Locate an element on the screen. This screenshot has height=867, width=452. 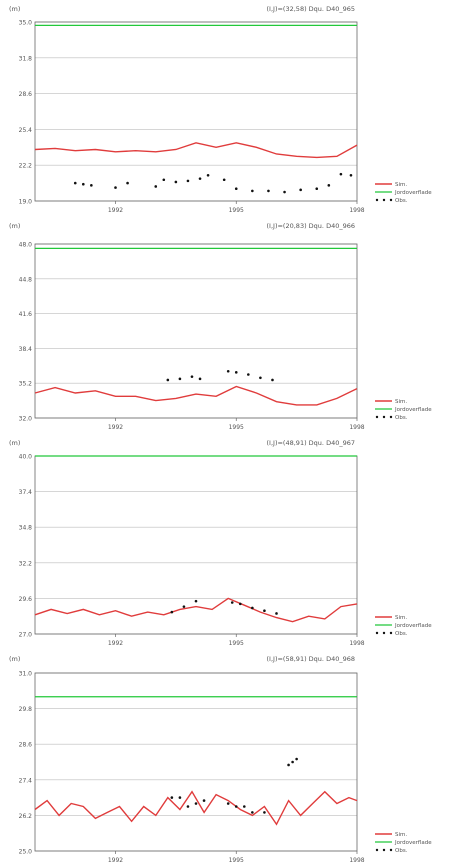
y-tick-label: 35.2 is located at coordinates (26, 384).